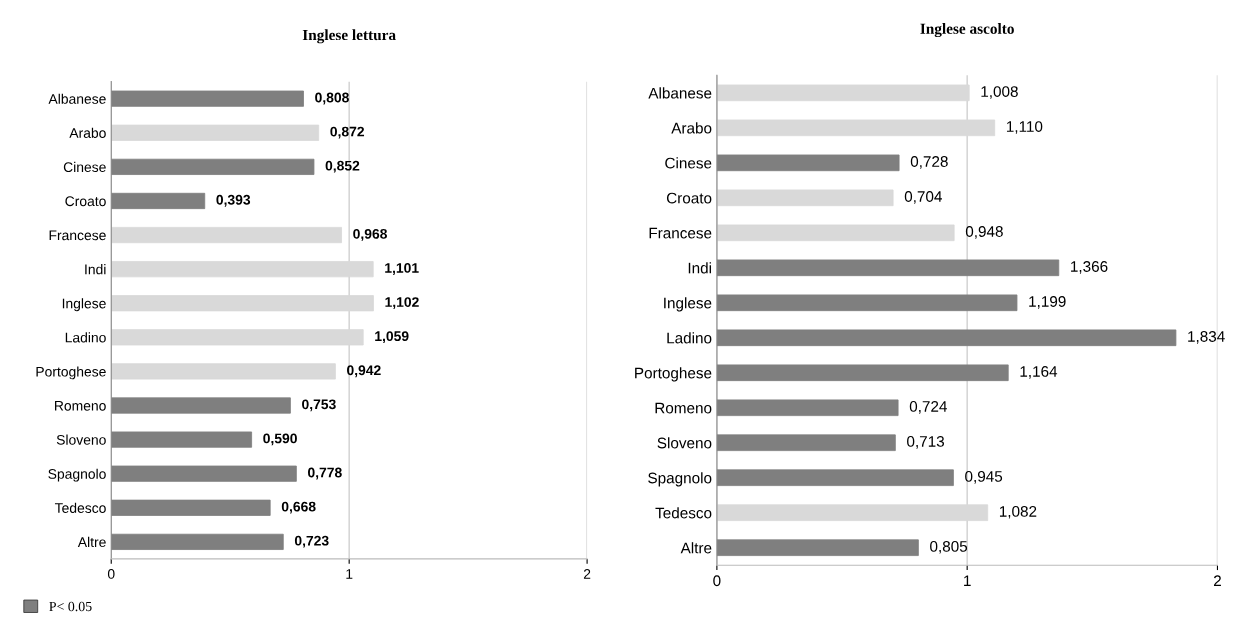  What do you see at coordinates (999, 92) in the screenshot?
I see `data-label: 1,008` at bounding box center [999, 92].